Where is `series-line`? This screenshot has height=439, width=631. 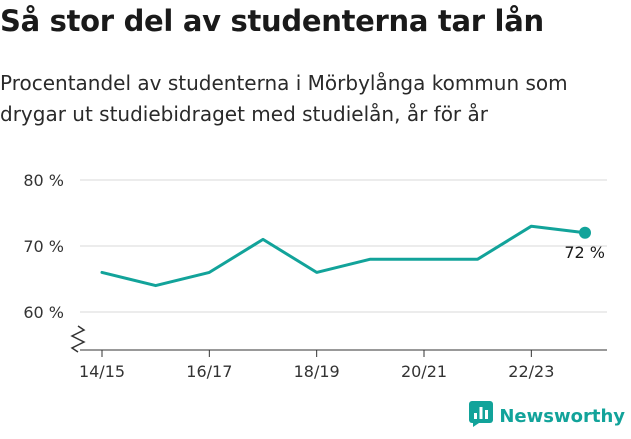
series-line is located at coordinates (343, 256).